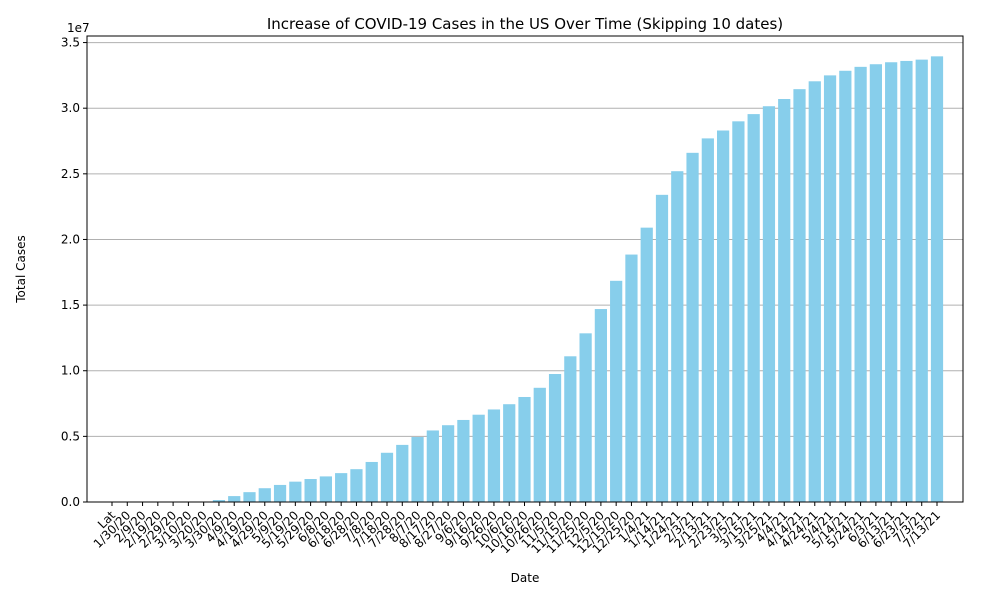 Image resolution: width=1000 pixels, height=604 pixels. I want to click on y-tick-label: 3.0, so click(70, 108).